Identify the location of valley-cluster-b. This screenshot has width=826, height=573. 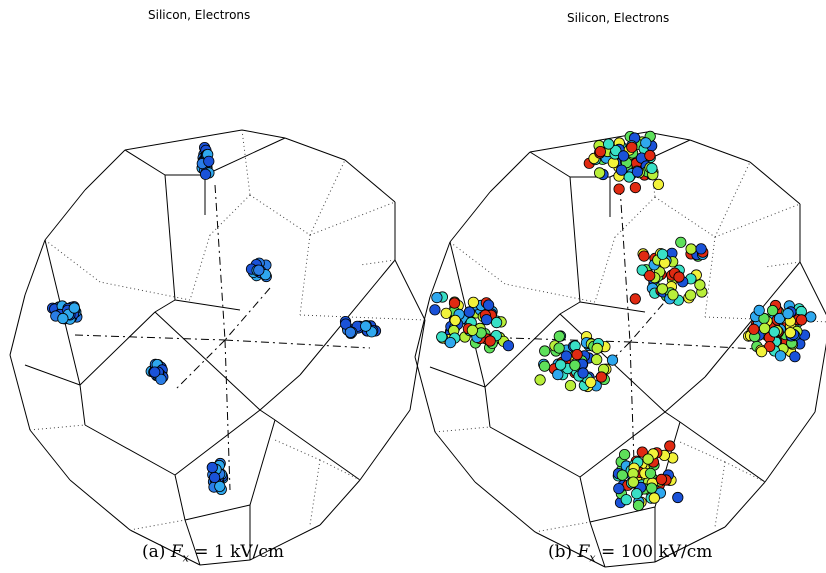
(779, 331).